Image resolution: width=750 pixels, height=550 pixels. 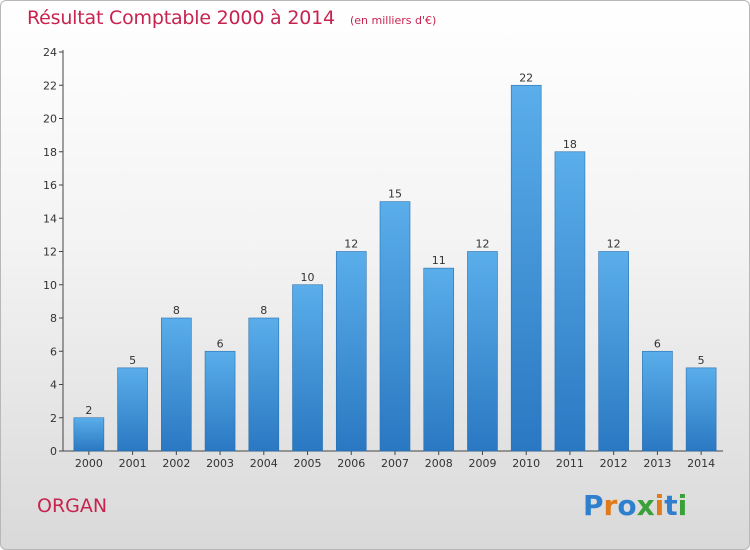 What do you see at coordinates (53, 318) in the screenshot?
I see `y-tick-label: 8` at bounding box center [53, 318].